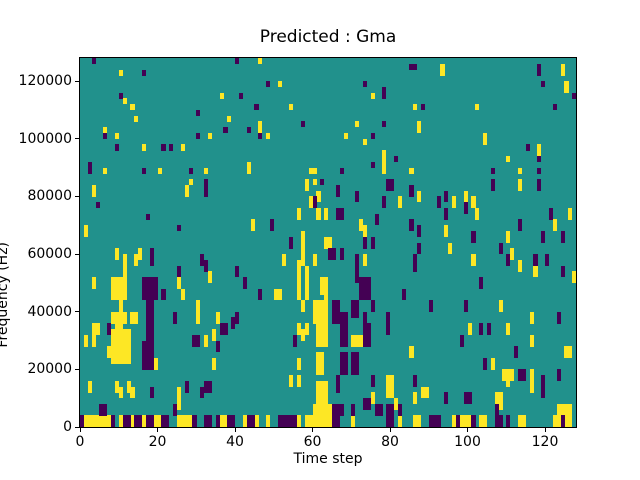 The width and height of the screenshot is (640, 480). Describe the element at coordinates (49, 311) in the screenshot. I see `y-tick-label: 40000` at that location.